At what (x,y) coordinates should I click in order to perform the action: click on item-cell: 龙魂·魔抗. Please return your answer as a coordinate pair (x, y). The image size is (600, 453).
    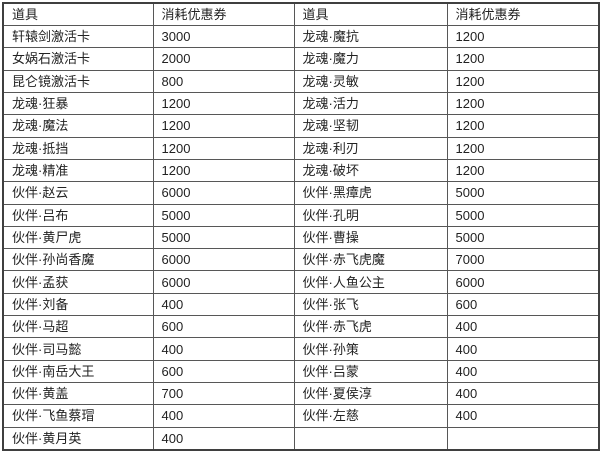
    Looking at the image, I should click on (370, 36).